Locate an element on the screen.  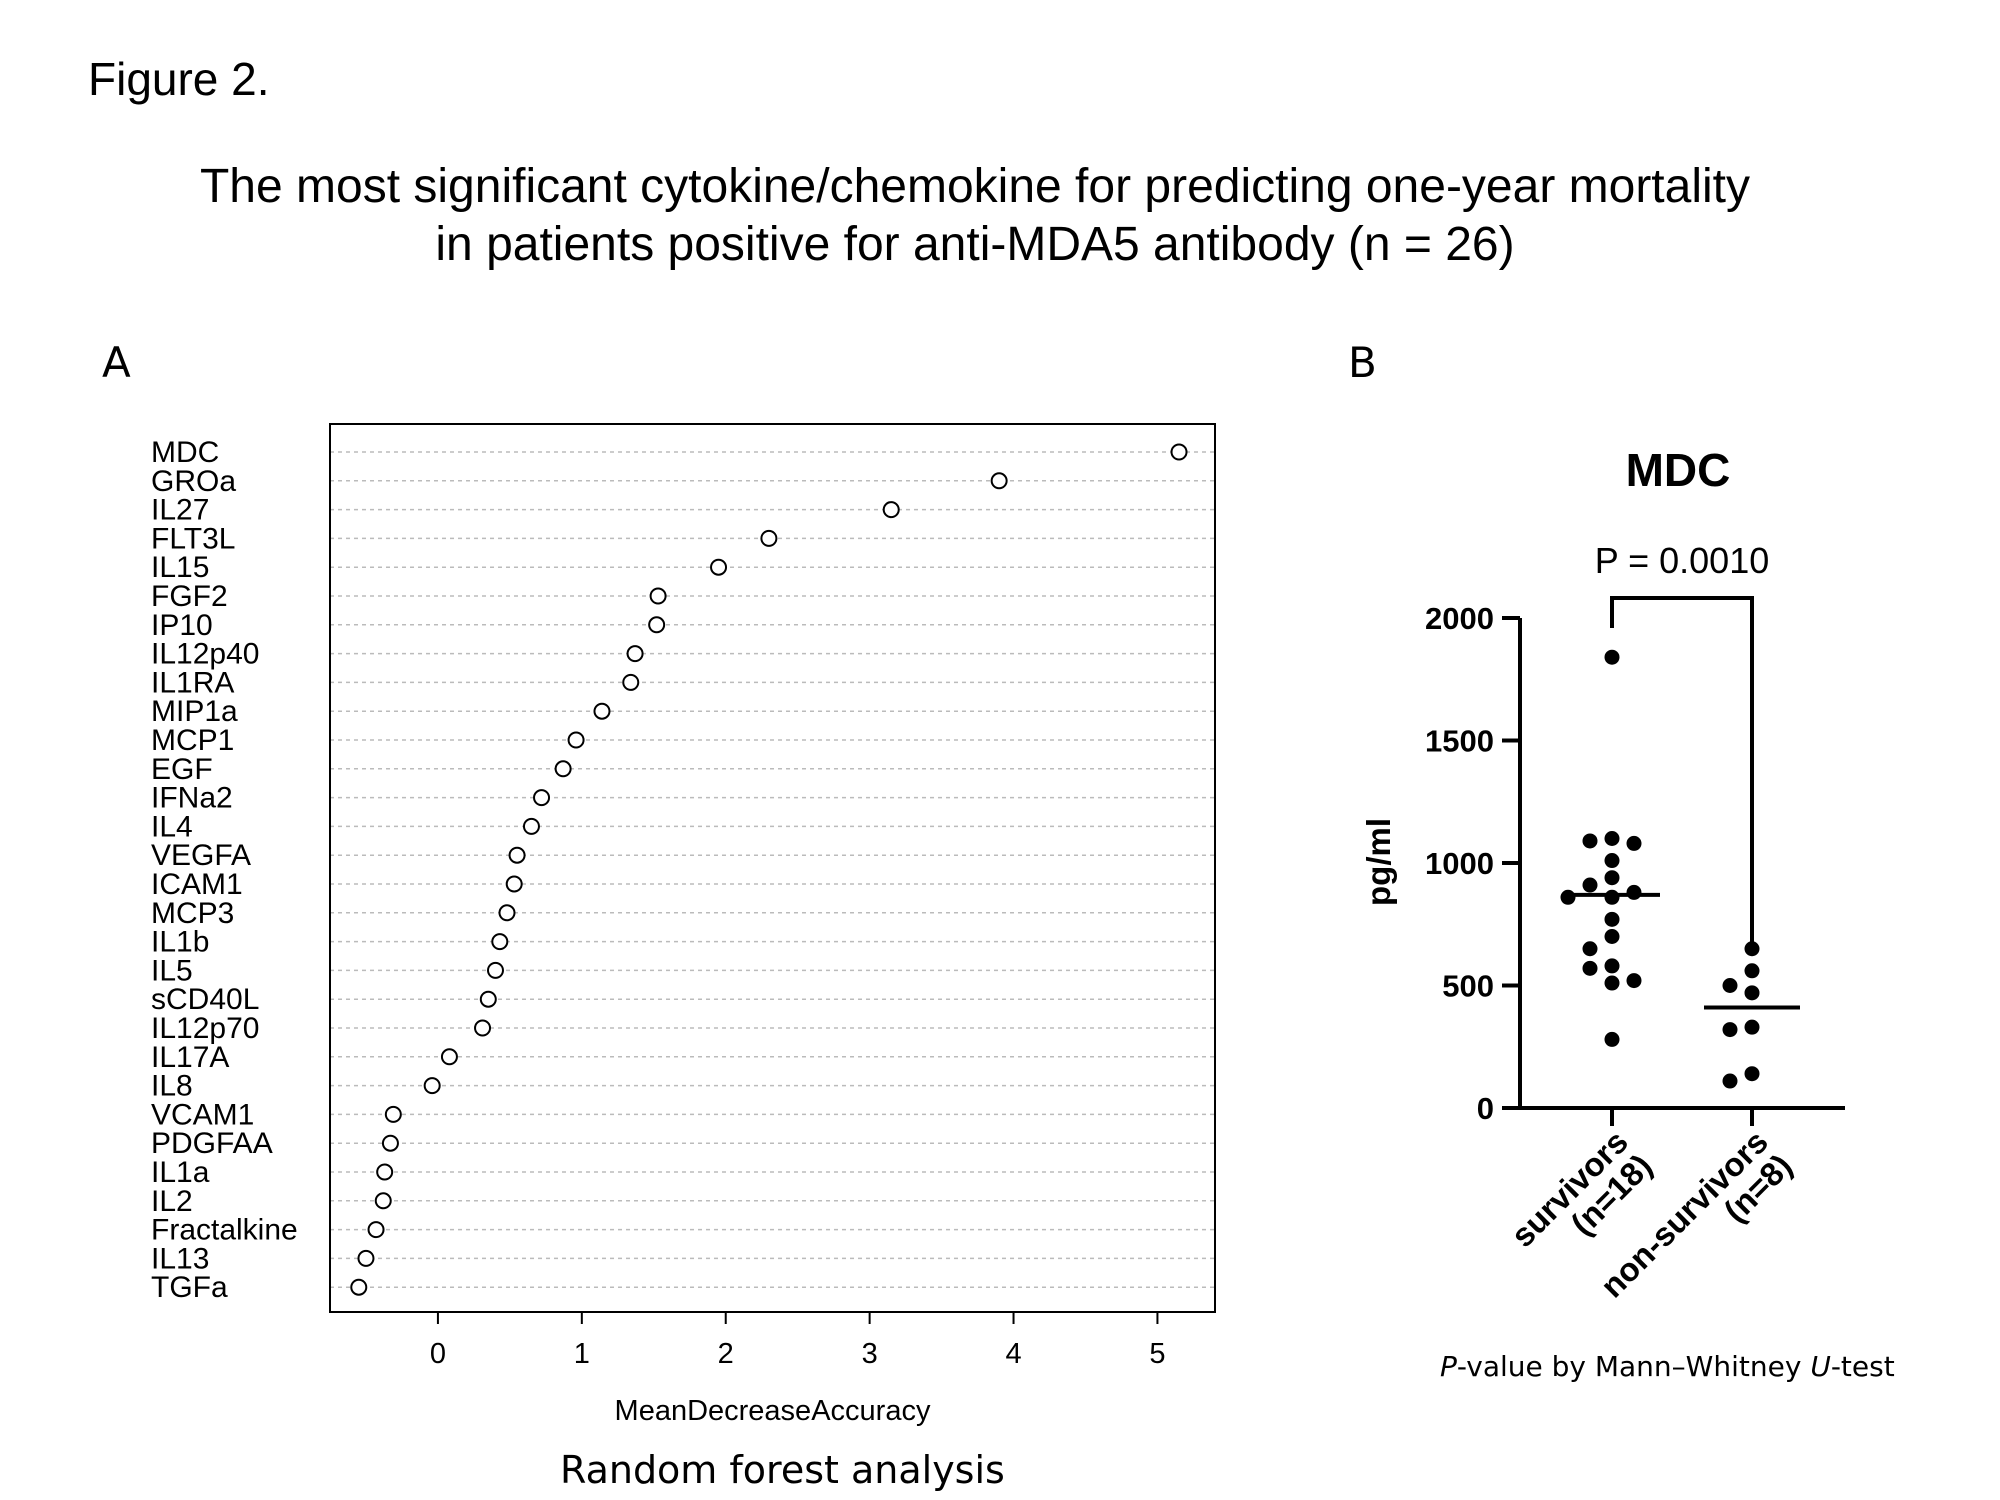
category-label: IP10 is located at coordinates (182, 625).